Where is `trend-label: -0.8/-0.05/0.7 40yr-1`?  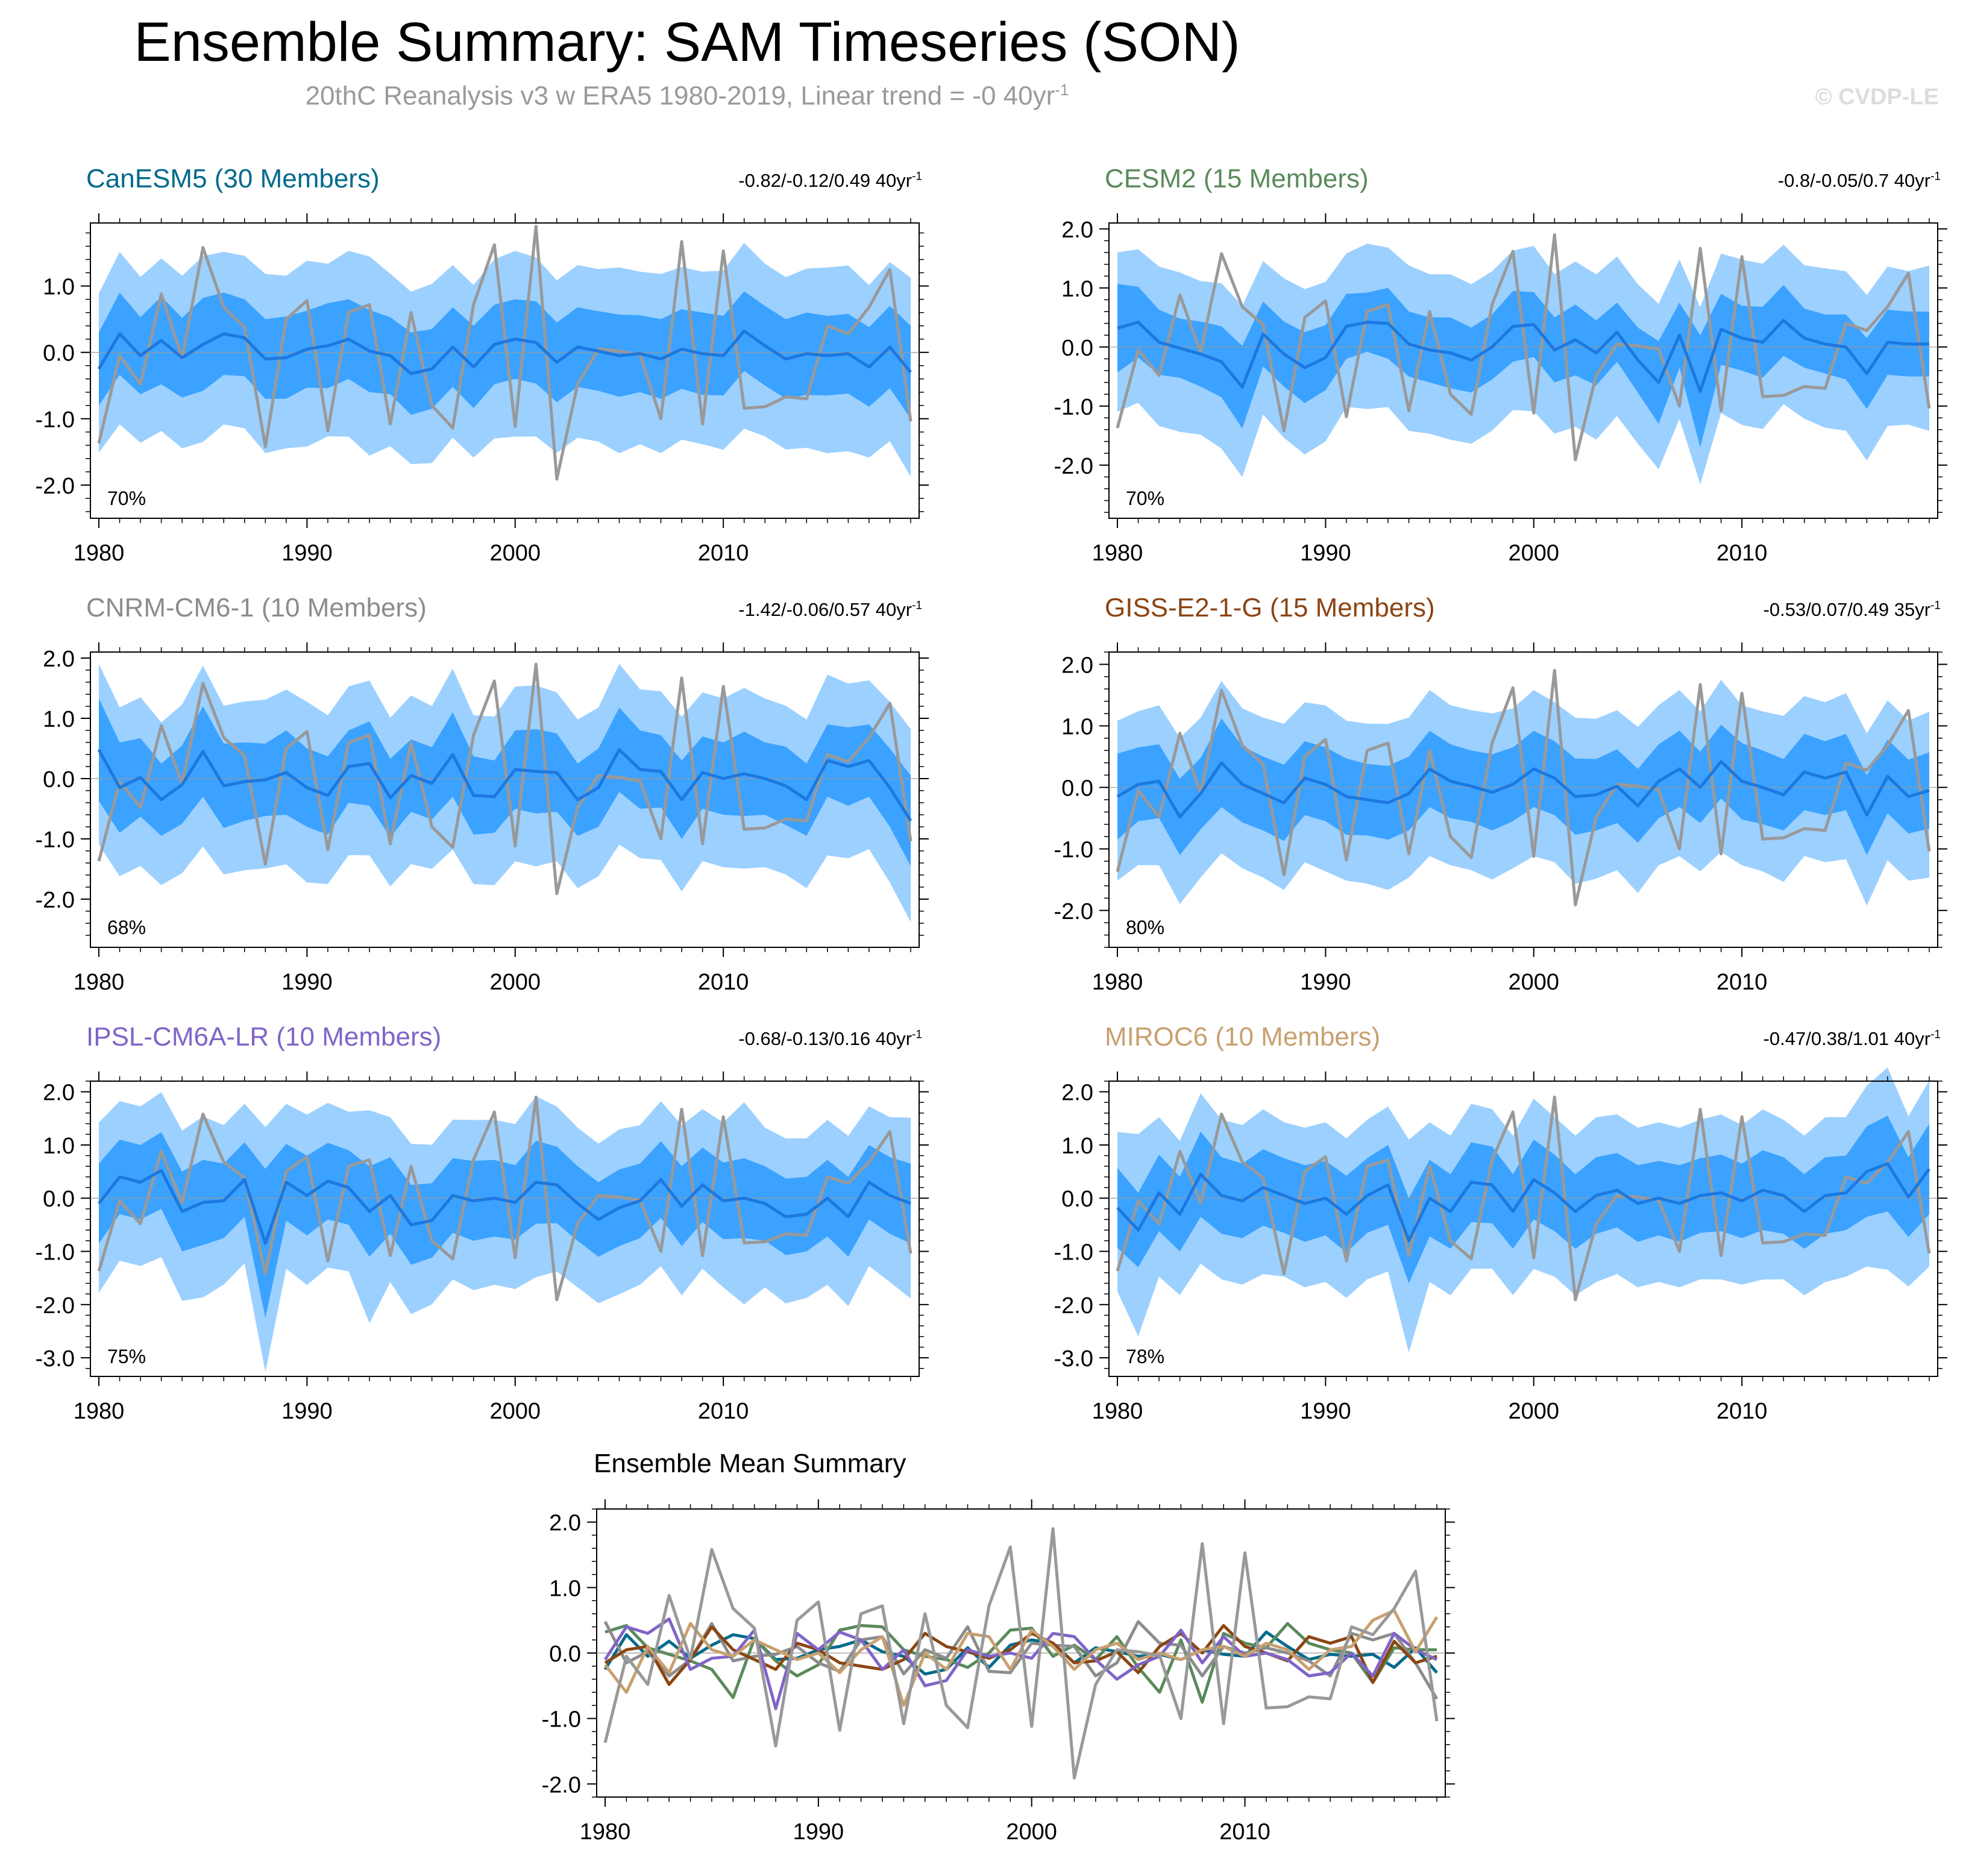
trend-label: -0.8/-0.05/0.7 40yr-1 is located at coordinates (1859, 181).